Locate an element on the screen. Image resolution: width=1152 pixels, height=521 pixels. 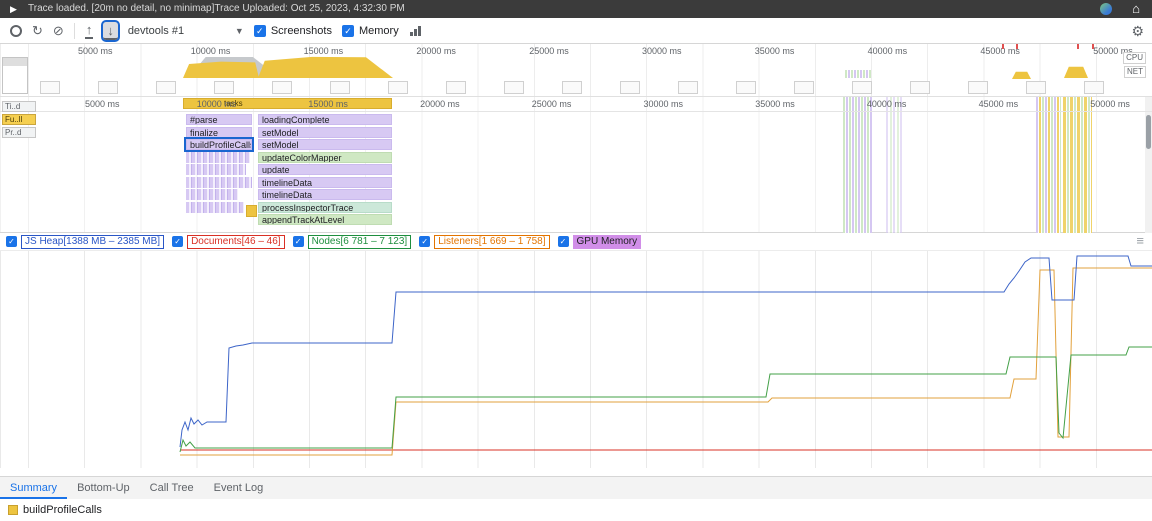
flame-event: #parse is located at coordinates (219, 119).